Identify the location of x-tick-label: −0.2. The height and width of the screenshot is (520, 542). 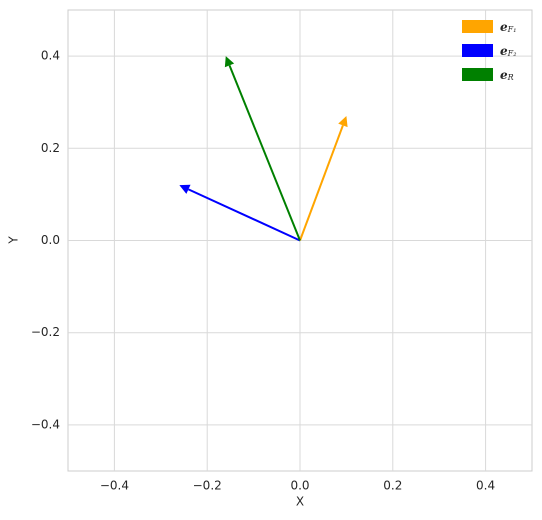
(207, 486).